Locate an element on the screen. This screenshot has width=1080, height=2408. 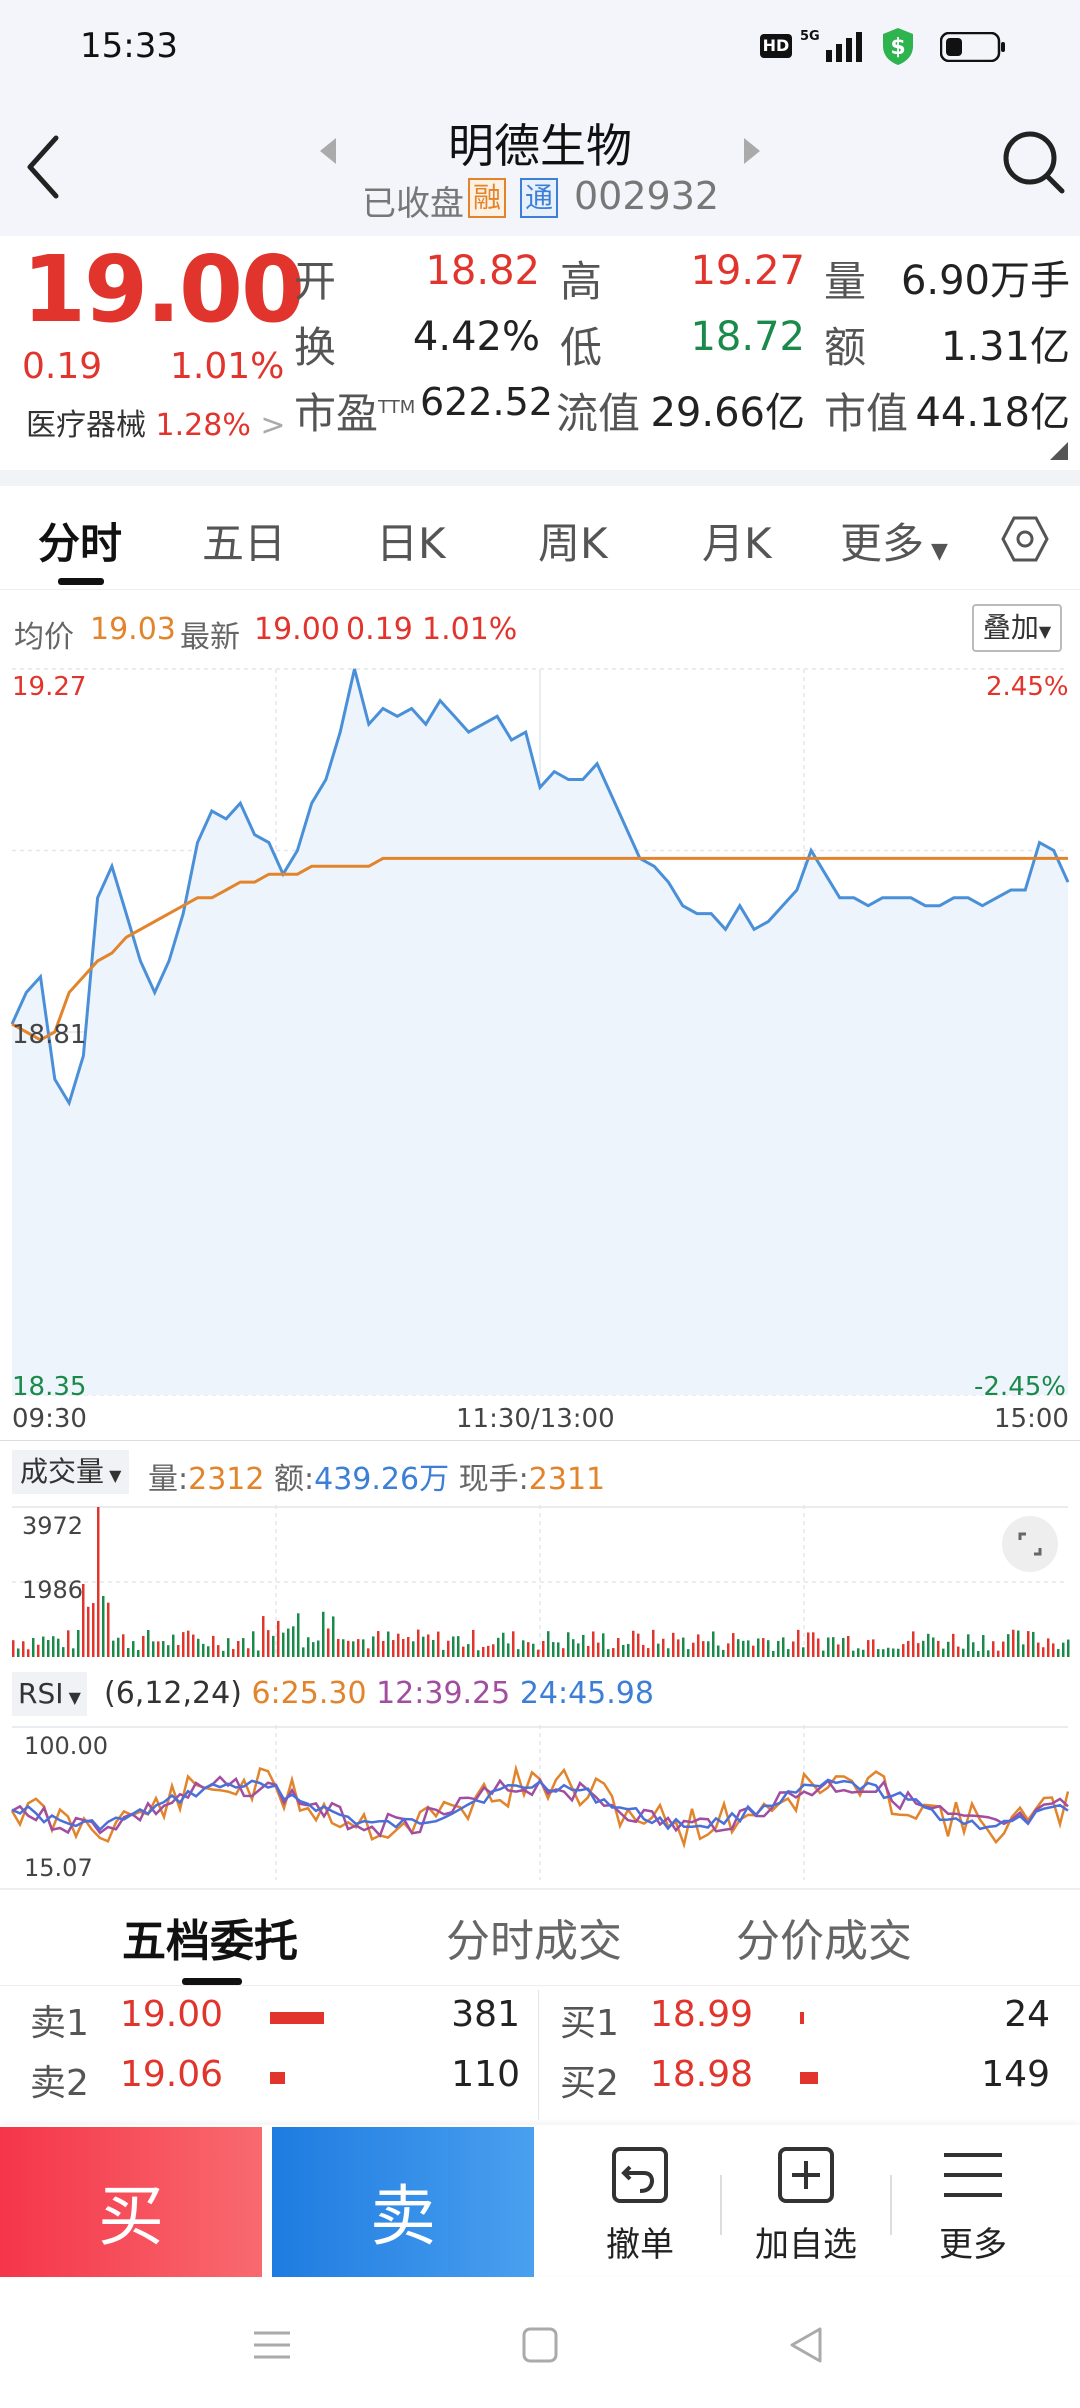
settings-hex-icon is located at coordinates (1025, 539).